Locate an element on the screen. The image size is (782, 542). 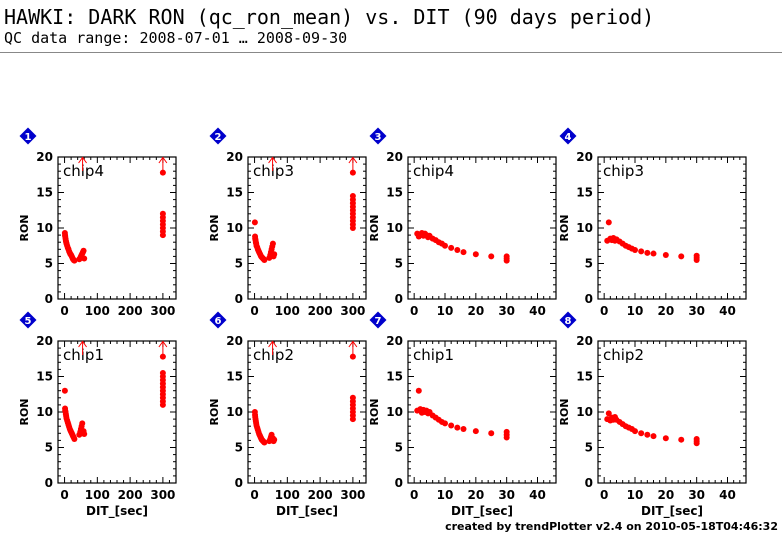
chip-label: chip1 is located at coordinates (83, 355).